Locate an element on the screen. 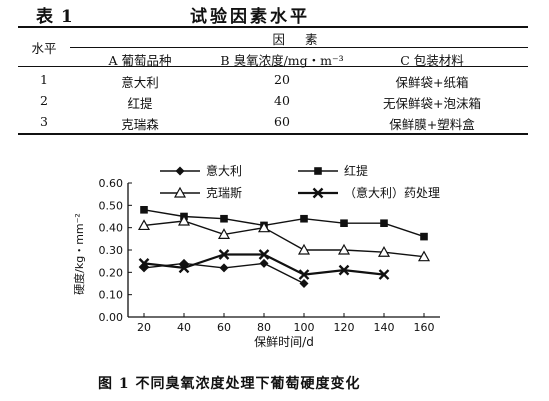 This screenshot has width=549, height=401. row-level: 3 is located at coordinates (44, 121).